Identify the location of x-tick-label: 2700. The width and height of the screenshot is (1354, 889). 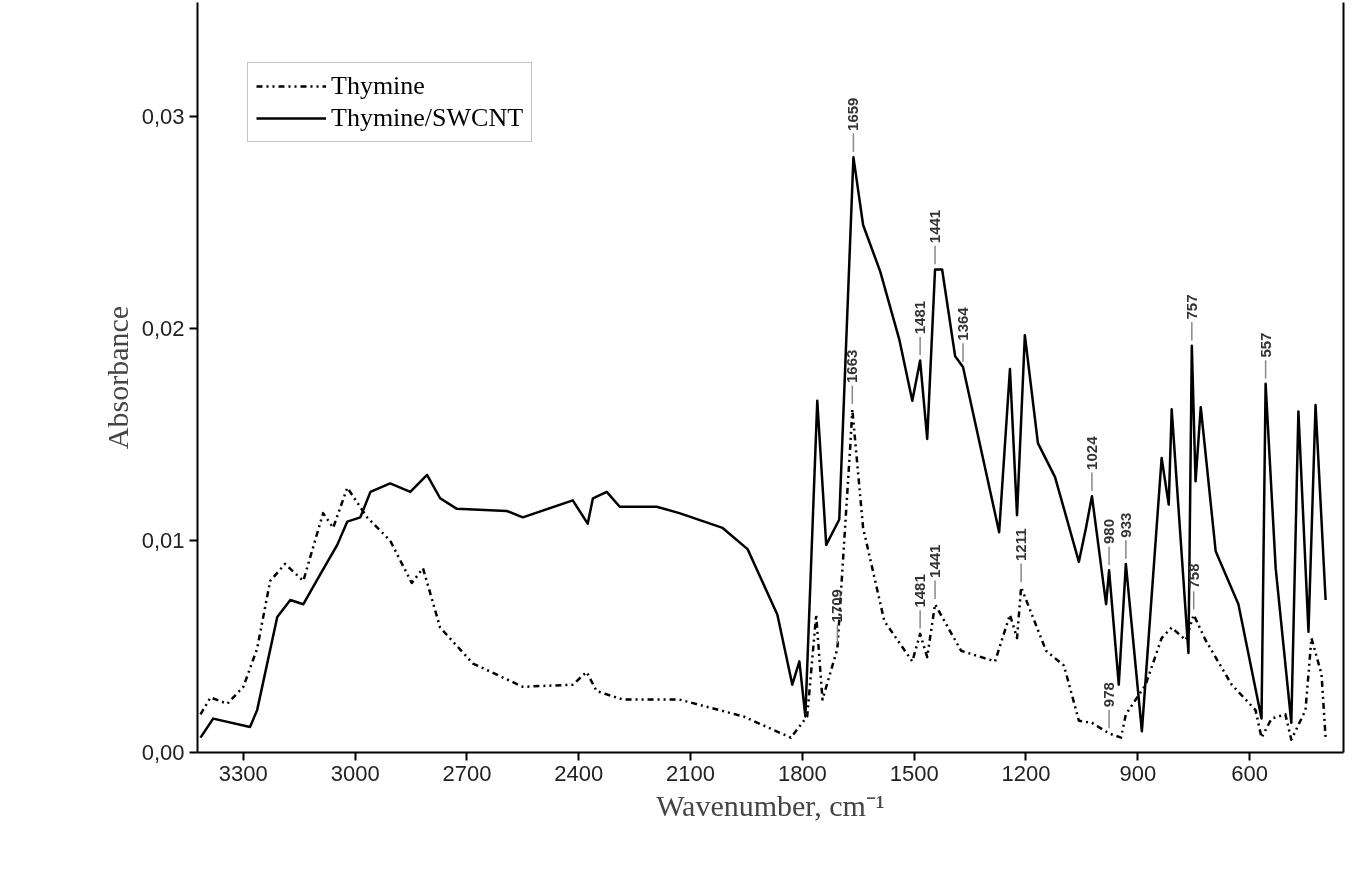
(467, 773).